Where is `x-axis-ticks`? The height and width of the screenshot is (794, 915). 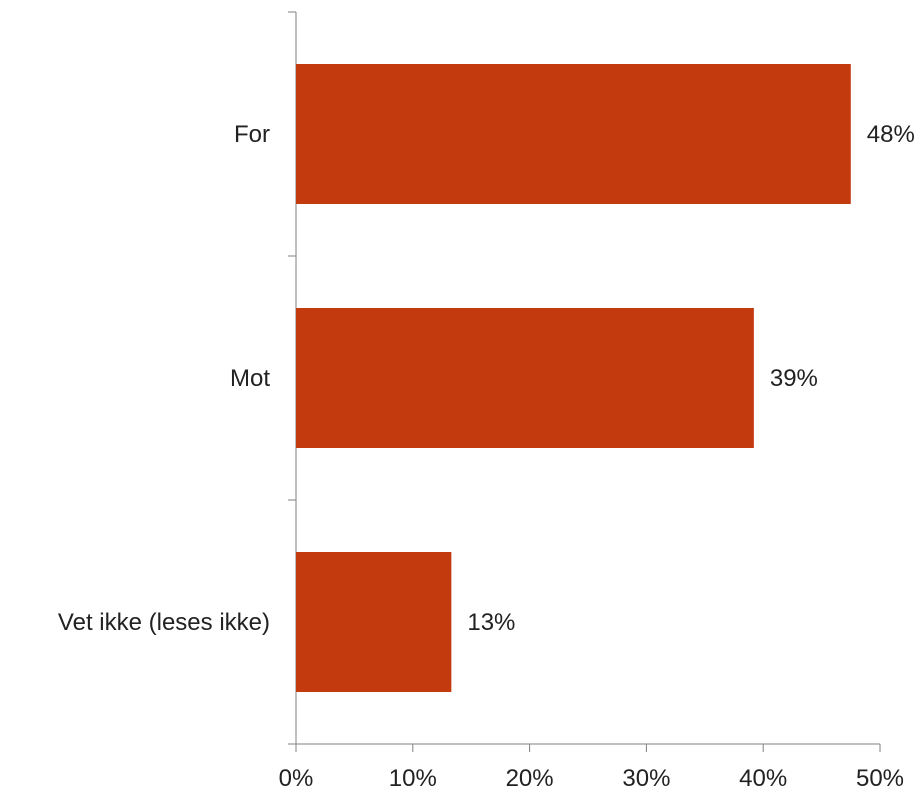
x-axis-ticks is located at coordinates (588, 748).